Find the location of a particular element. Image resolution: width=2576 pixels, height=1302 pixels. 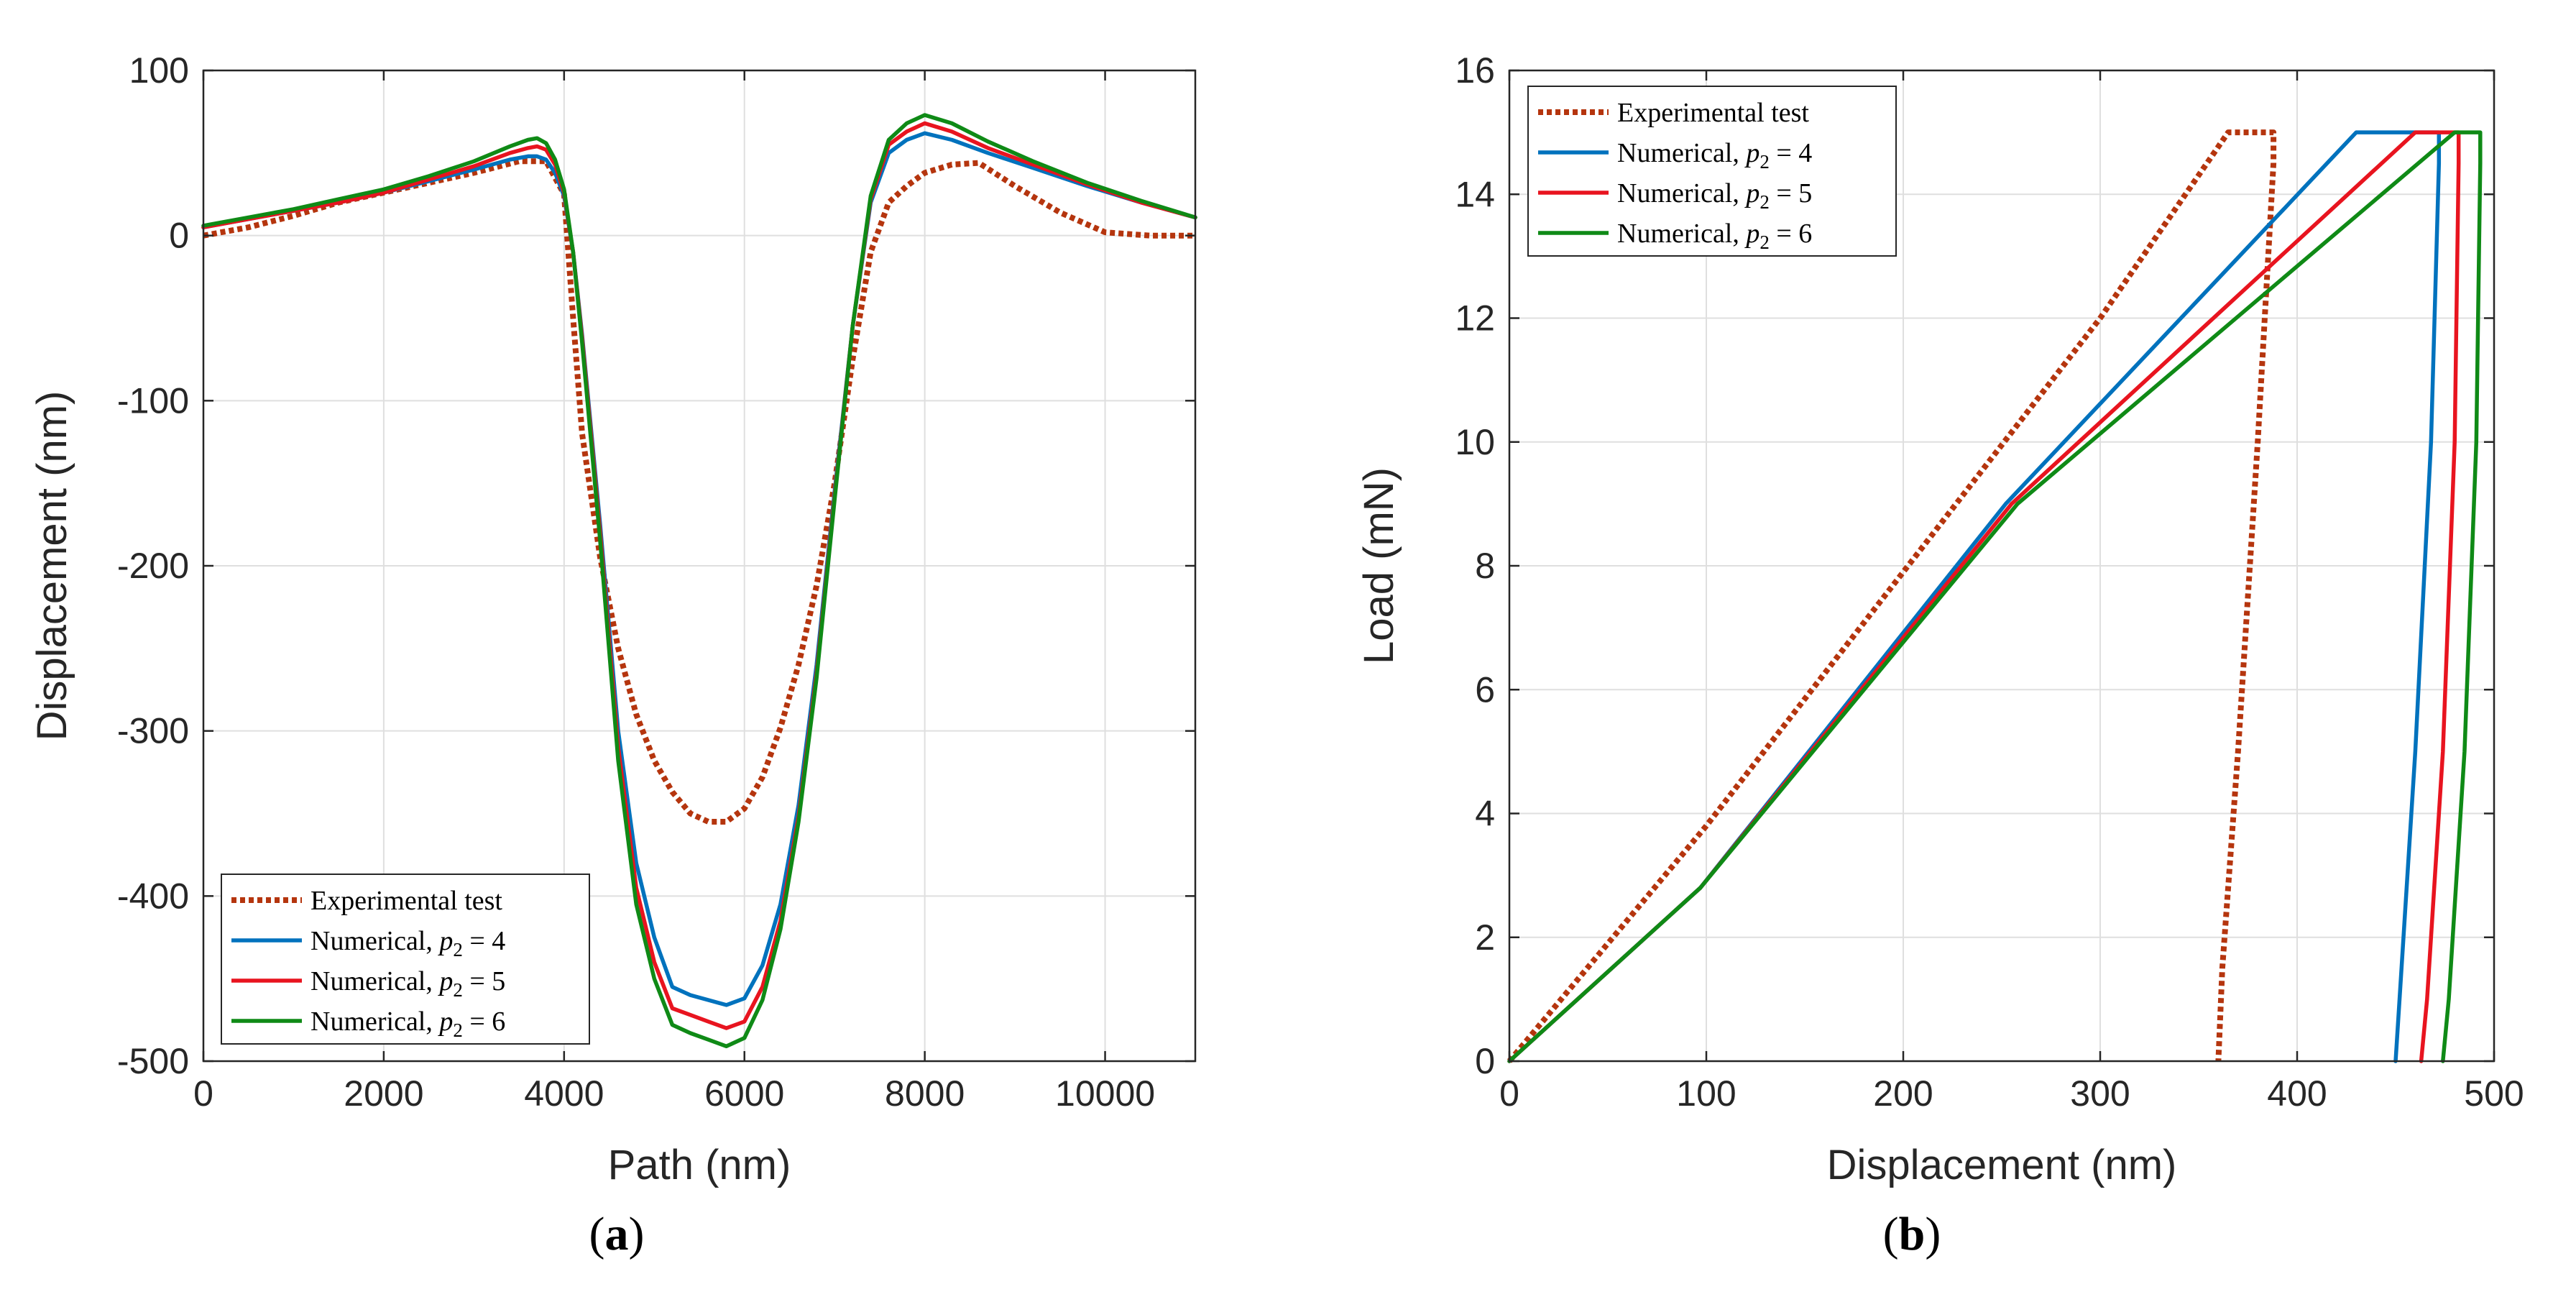

y-tick-label: -400 is located at coordinates (153, 896).